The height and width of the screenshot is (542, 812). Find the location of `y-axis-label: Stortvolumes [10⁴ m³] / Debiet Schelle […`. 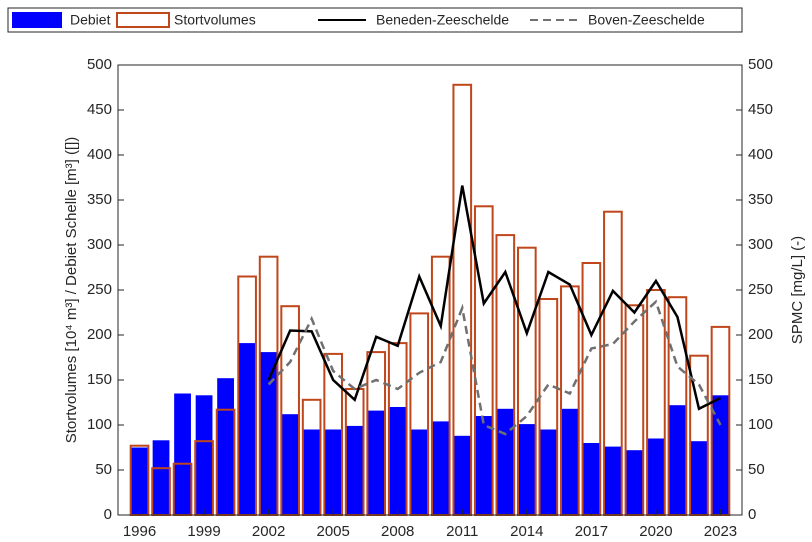

y-axis-label: Stortvolumes [10⁴ m³] / Debiet Schelle [… is located at coordinates (71, 290).